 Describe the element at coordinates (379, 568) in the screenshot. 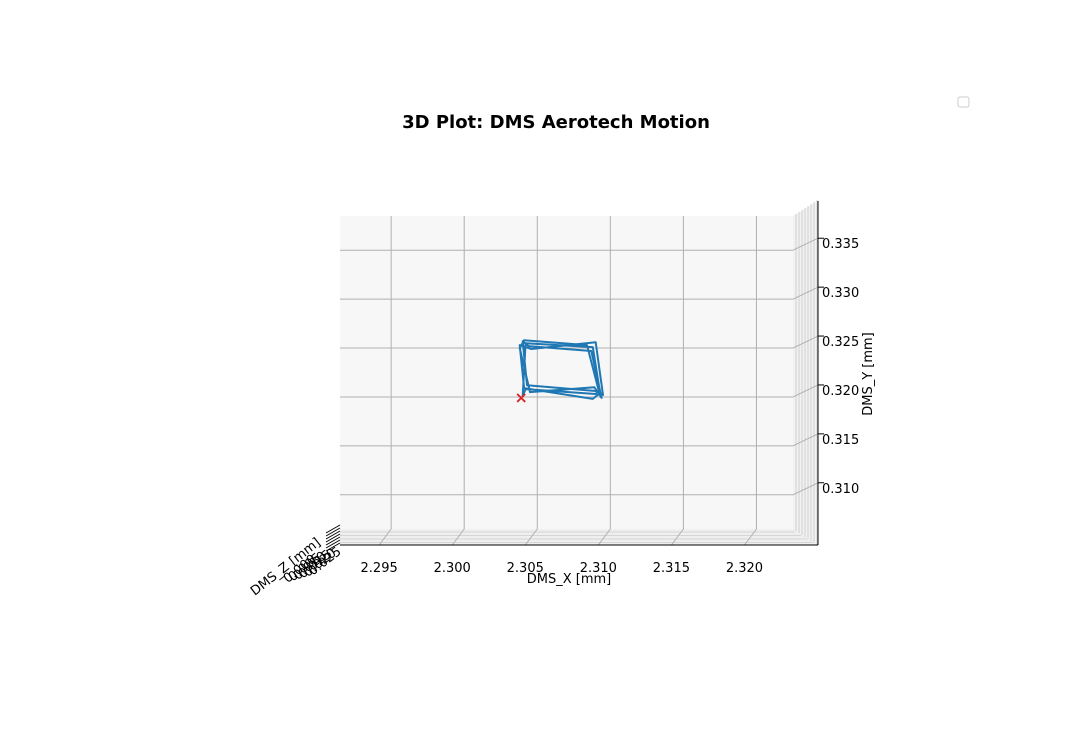

I see `x-tick-label: 2.295` at that location.